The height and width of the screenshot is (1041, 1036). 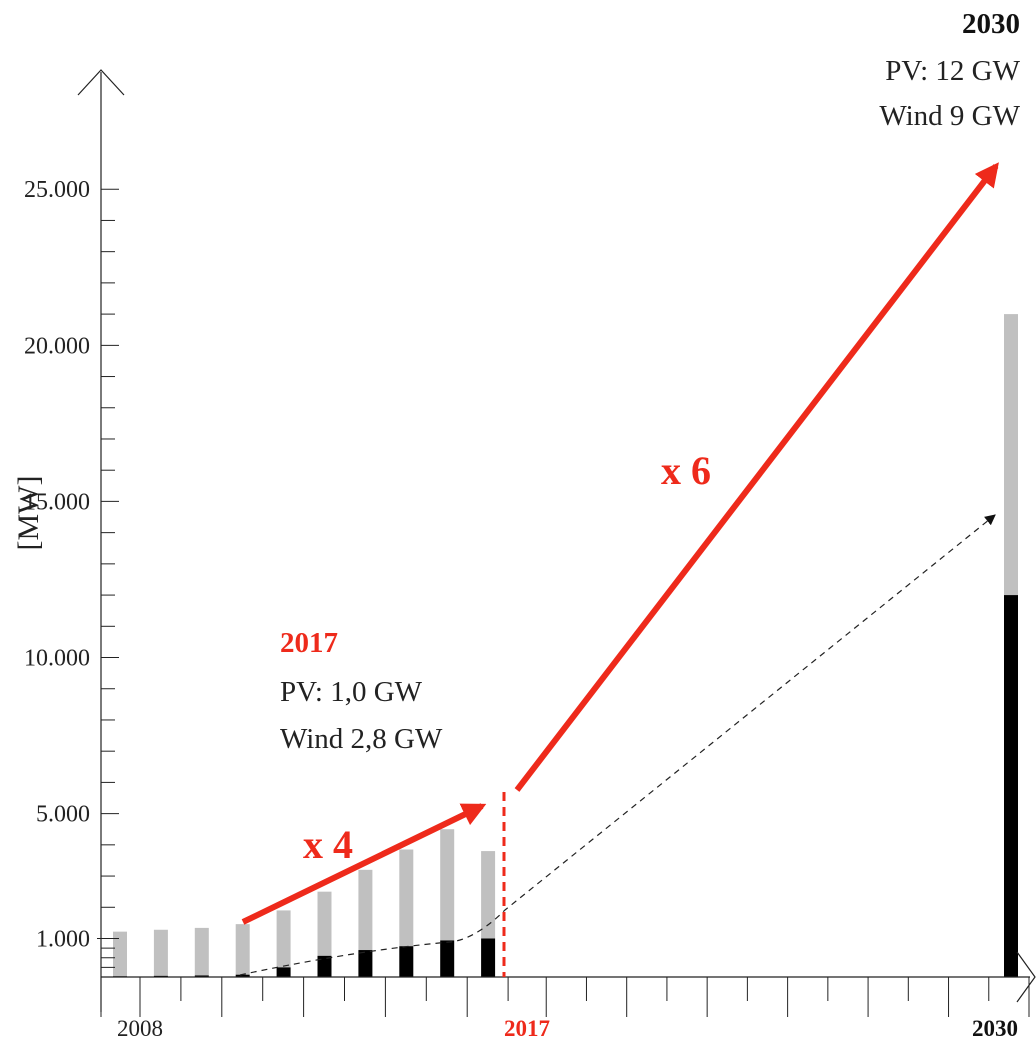 What do you see at coordinates (686, 470) in the screenshot?
I see `factor-long-label: x 6` at bounding box center [686, 470].